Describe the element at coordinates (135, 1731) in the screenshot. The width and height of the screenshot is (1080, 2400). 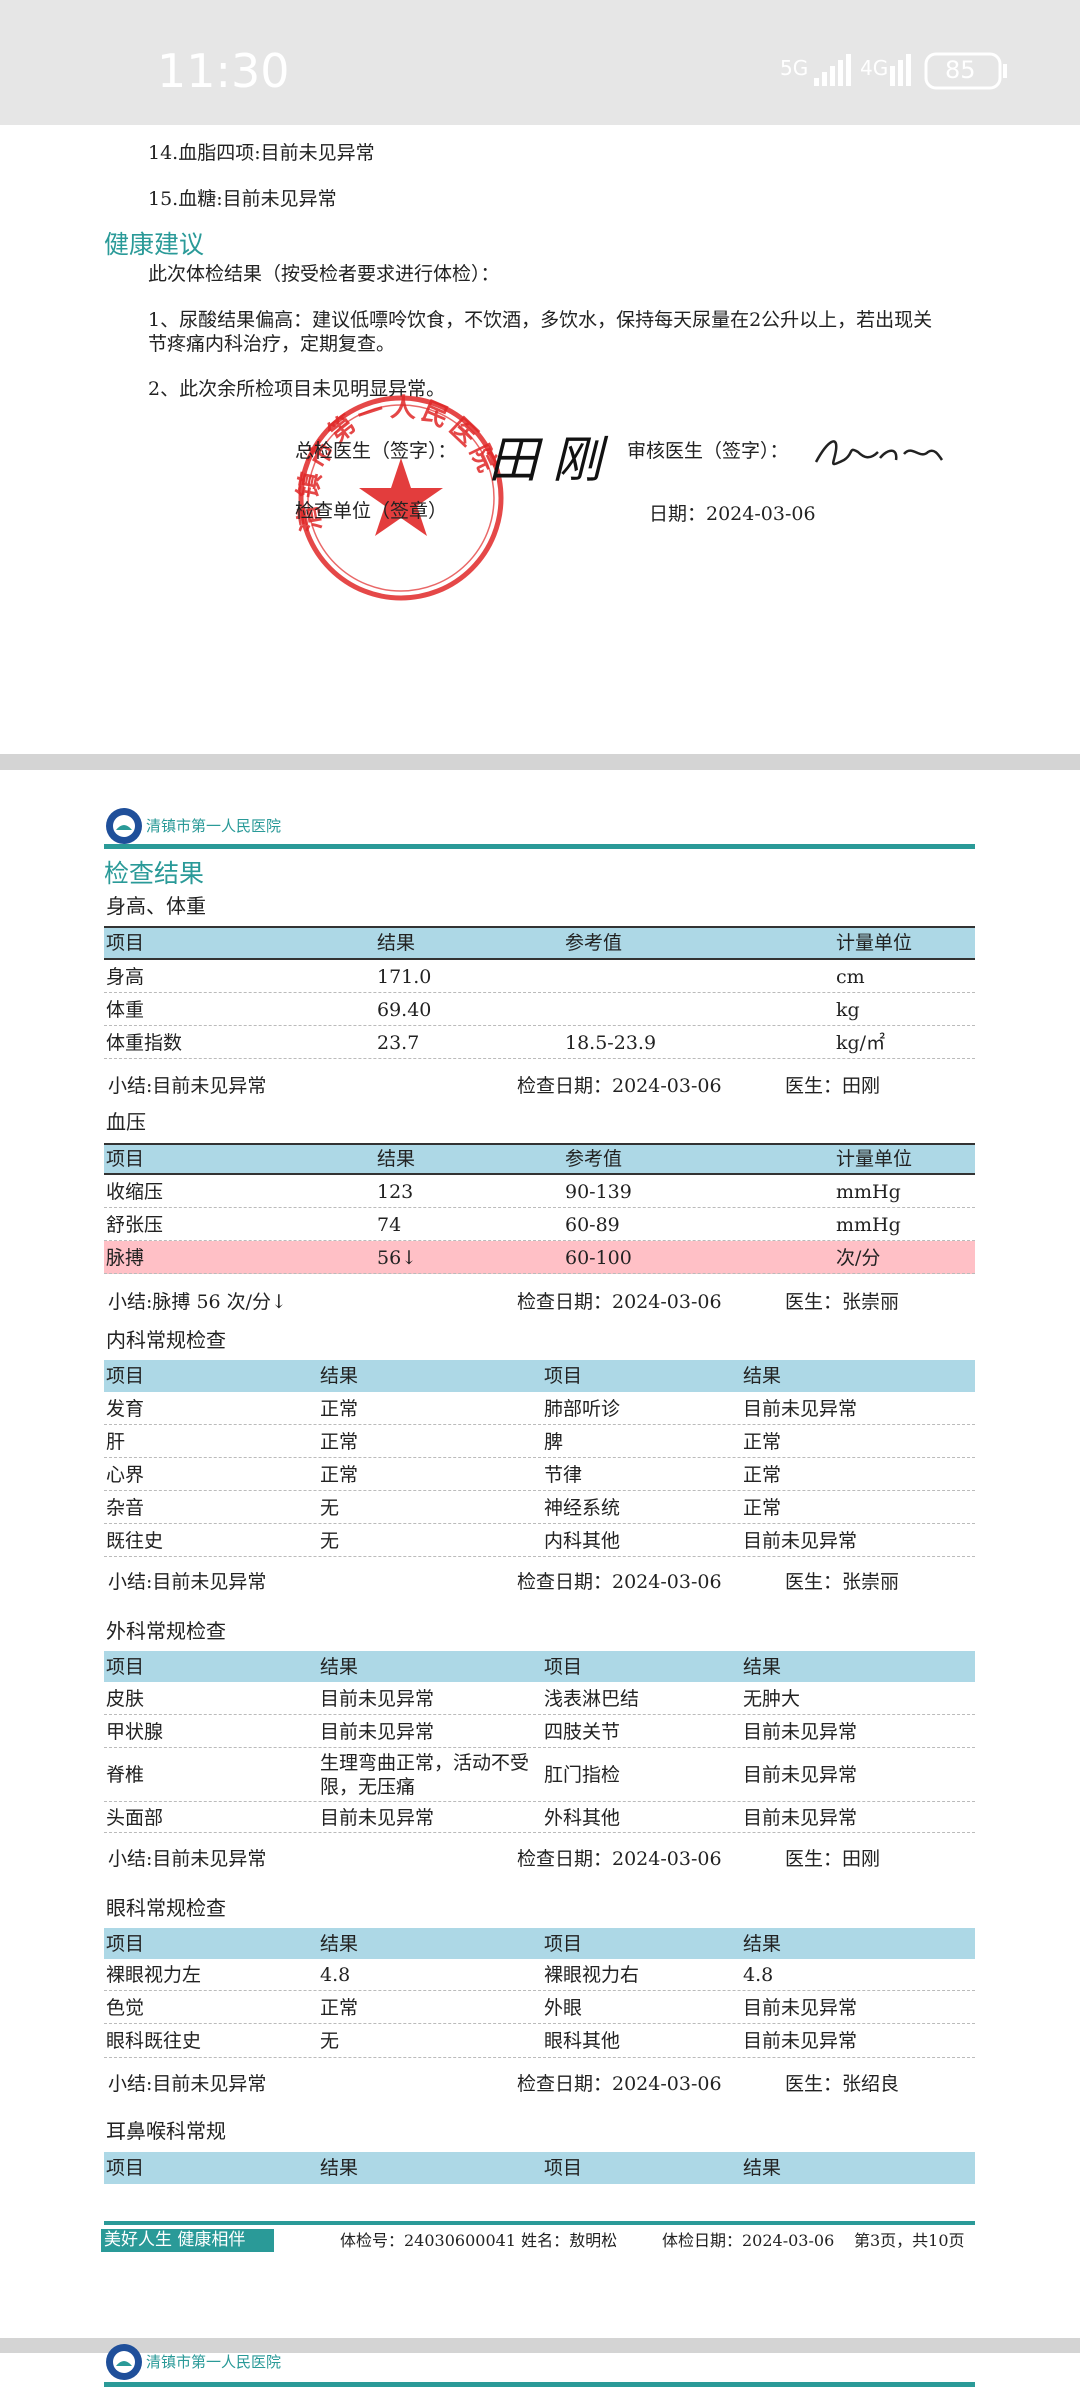
I see `table-cell: 甲状腺` at that location.